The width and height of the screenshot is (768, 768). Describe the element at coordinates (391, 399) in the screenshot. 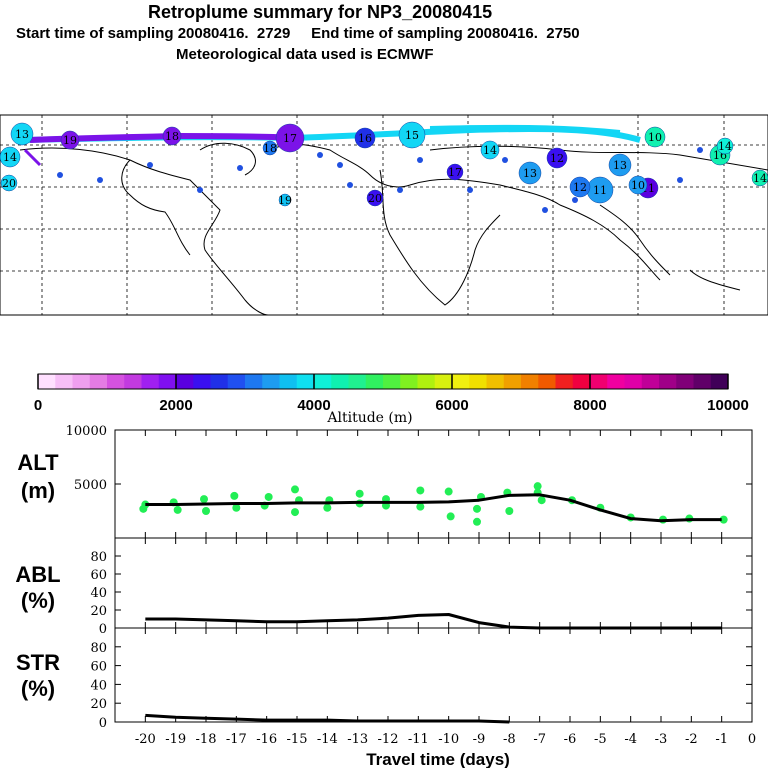

I see `altitude-colorbar: 0 2000 4000 6000 8000 10000 Altitude (m)` at that location.